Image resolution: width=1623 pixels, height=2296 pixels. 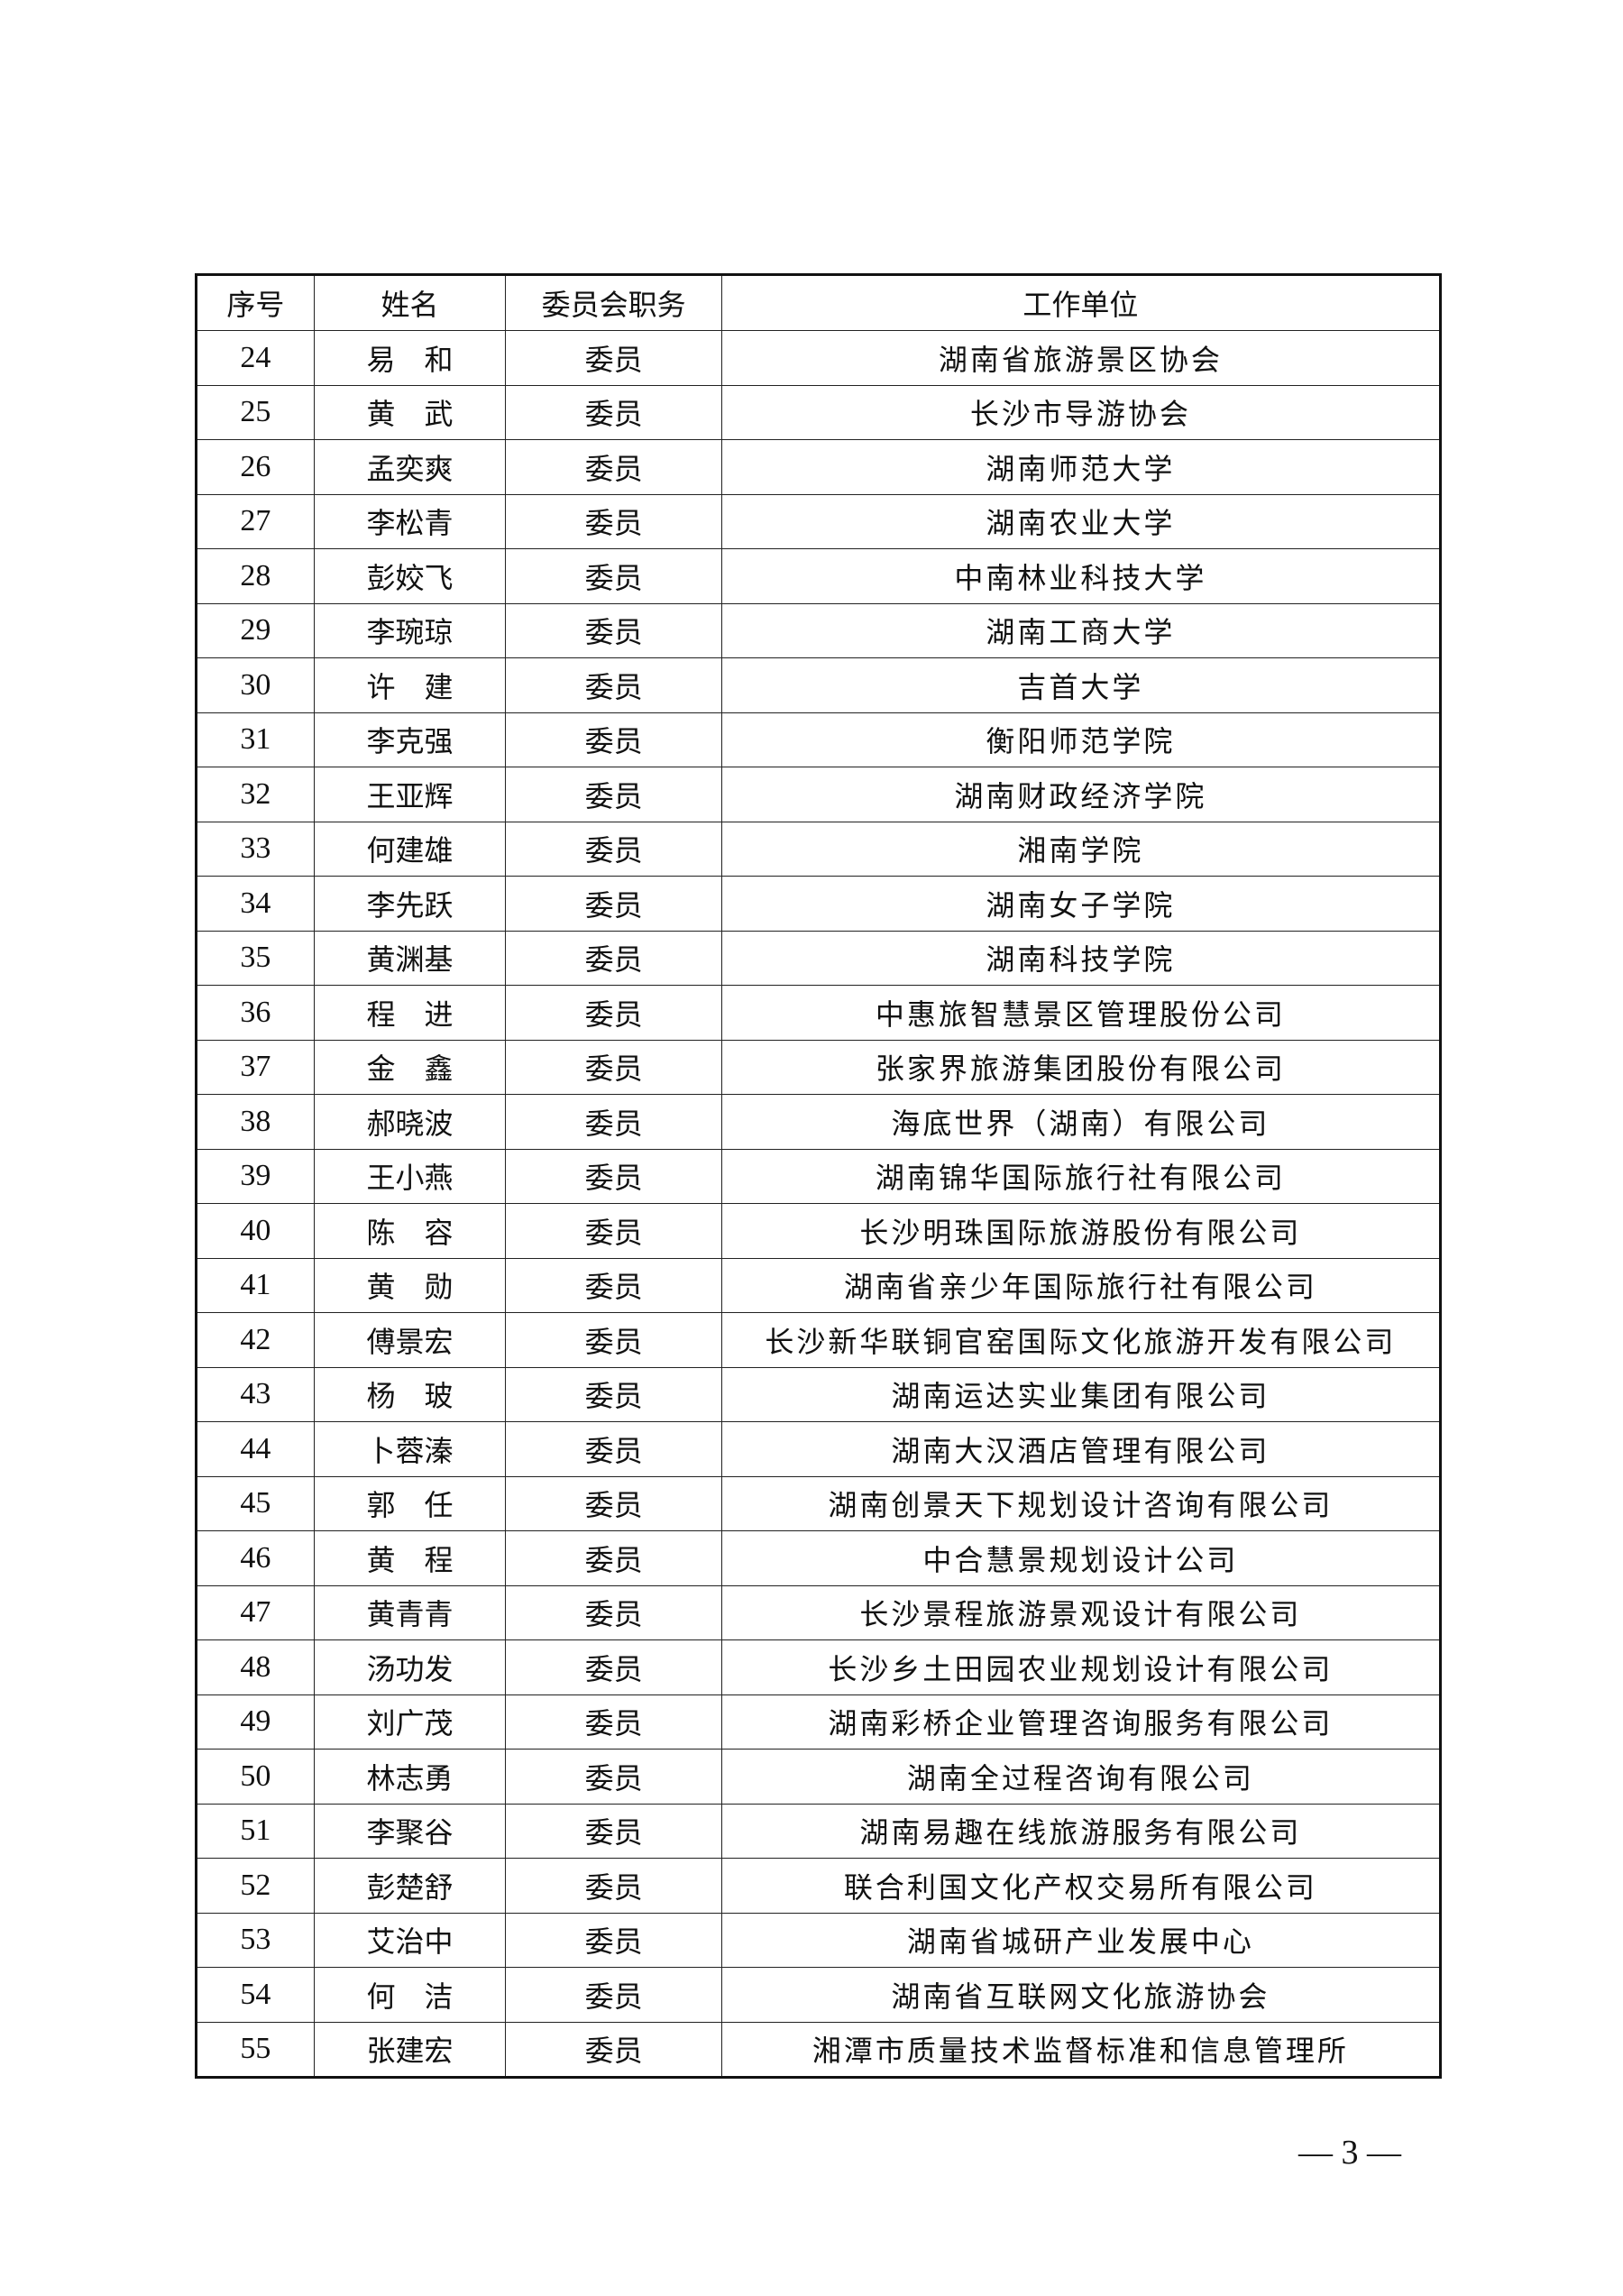 What do you see at coordinates (819, 302) in the screenshot?
I see `table-header-row: 序号 姓名 委员会职务 工作单位` at bounding box center [819, 302].